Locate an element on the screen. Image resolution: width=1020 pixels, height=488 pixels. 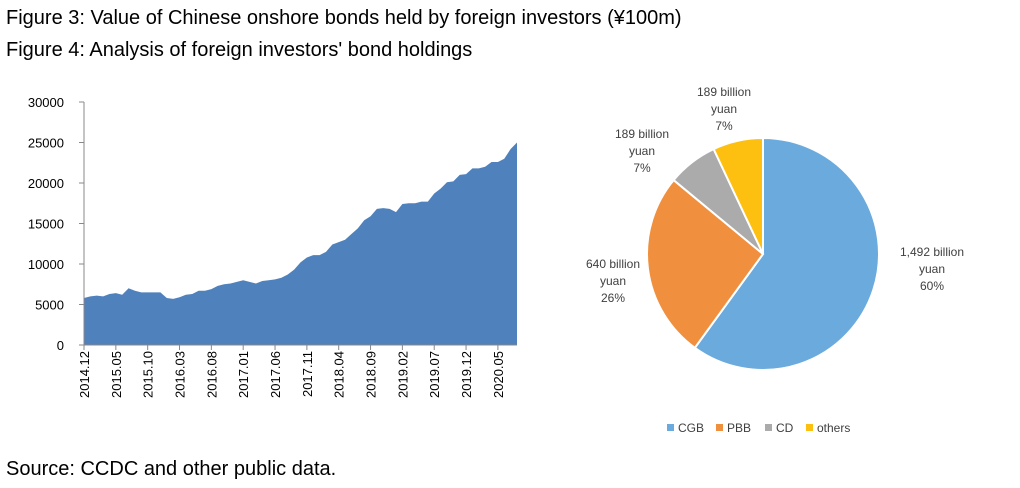
x-tick-label: 2016.08 is located at coordinates (211, 374).